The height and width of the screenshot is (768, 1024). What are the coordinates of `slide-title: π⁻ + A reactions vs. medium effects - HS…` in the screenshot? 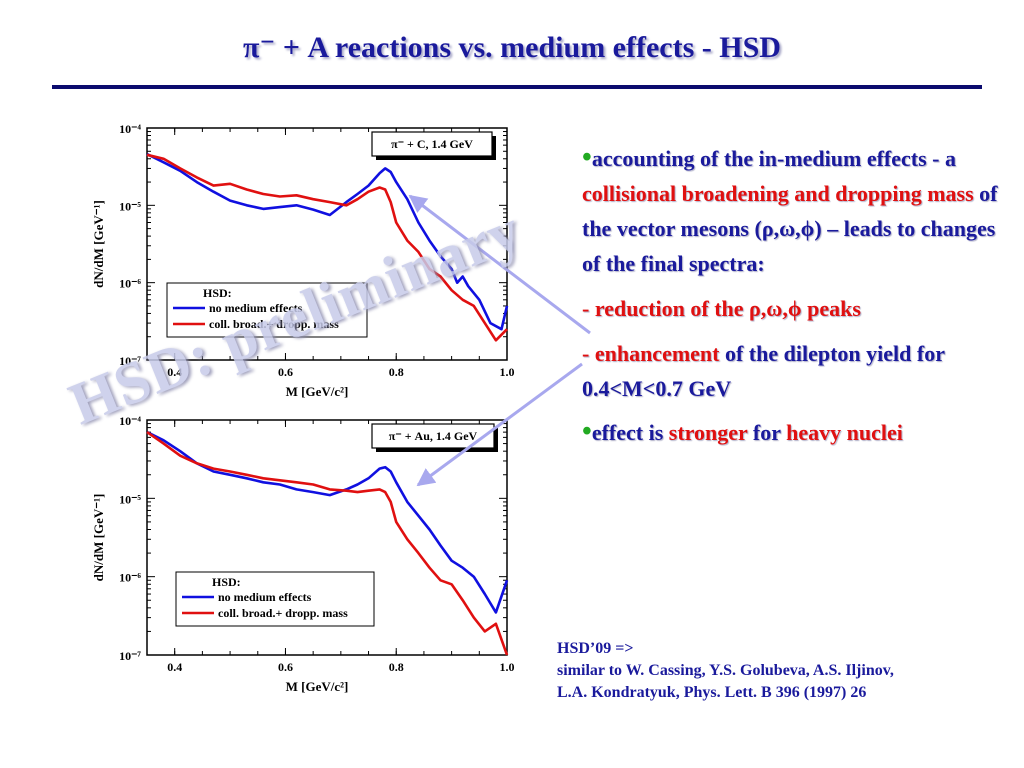 It's located at (512, 47).